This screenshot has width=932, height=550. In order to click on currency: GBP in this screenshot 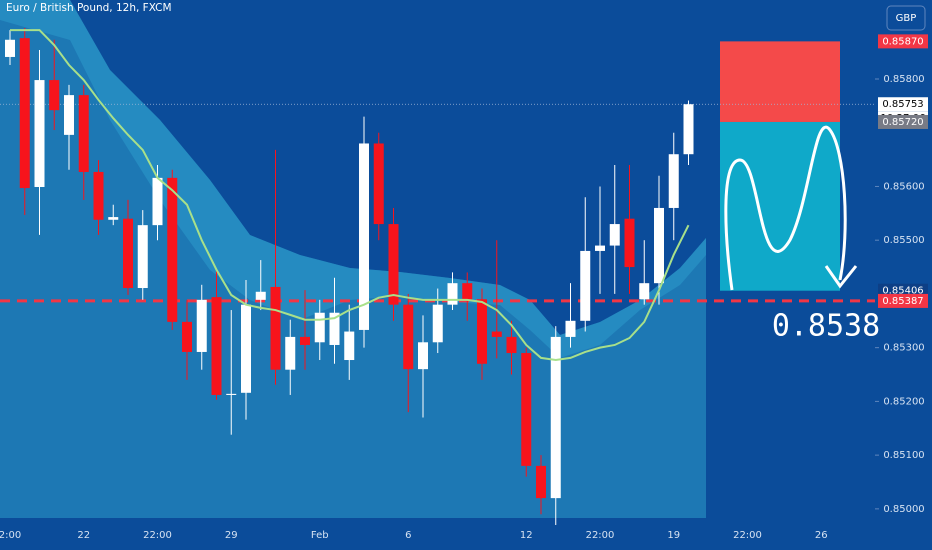, I will do `click(906, 18)`.